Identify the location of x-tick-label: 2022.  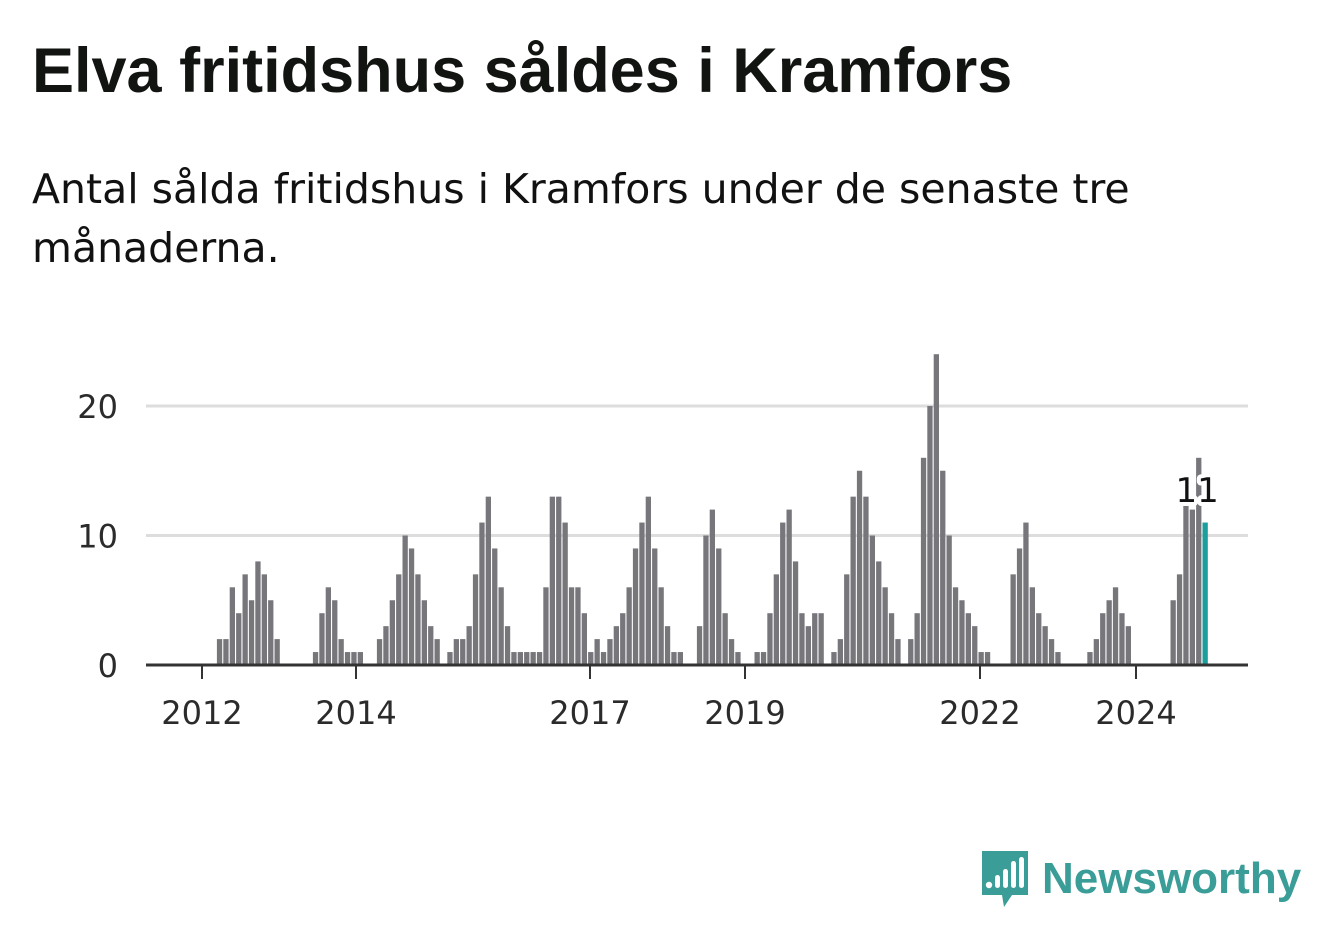
(979, 713).